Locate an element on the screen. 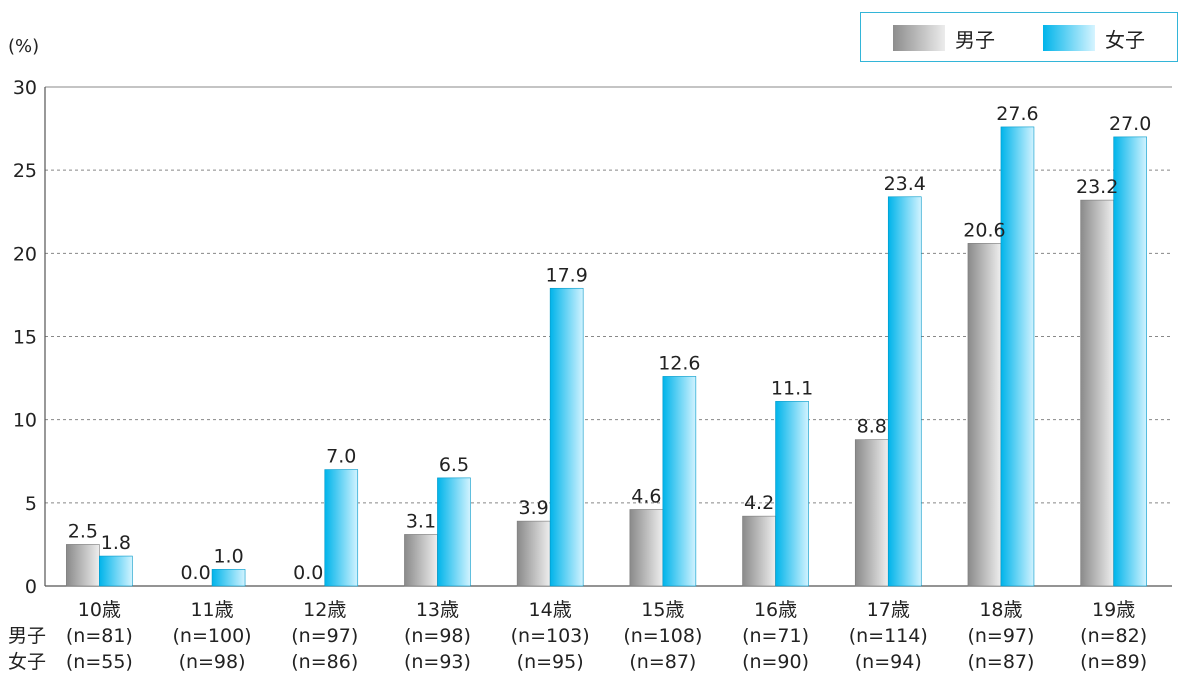 The width and height of the screenshot is (1181, 675). data-label-female: 17.9 is located at coordinates (566, 275).